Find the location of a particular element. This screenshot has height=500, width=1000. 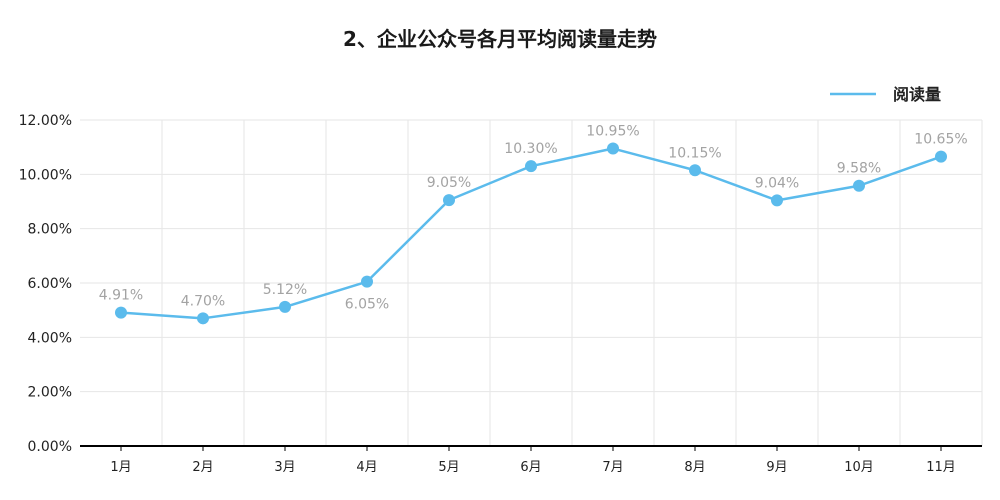

legend: 阅读量 is located at coordinates (885, 94).